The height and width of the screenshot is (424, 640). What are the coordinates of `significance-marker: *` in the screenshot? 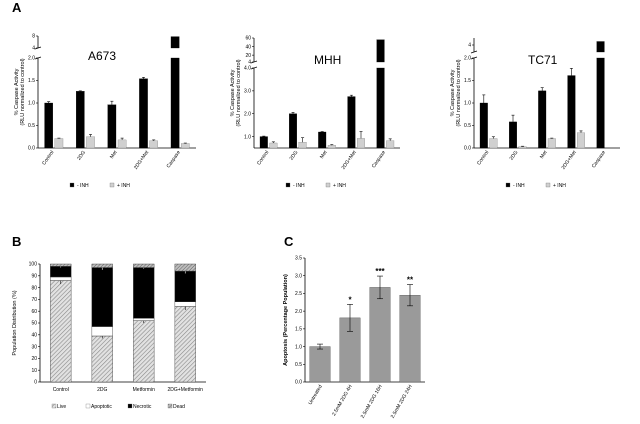 It's located at (350, 299).